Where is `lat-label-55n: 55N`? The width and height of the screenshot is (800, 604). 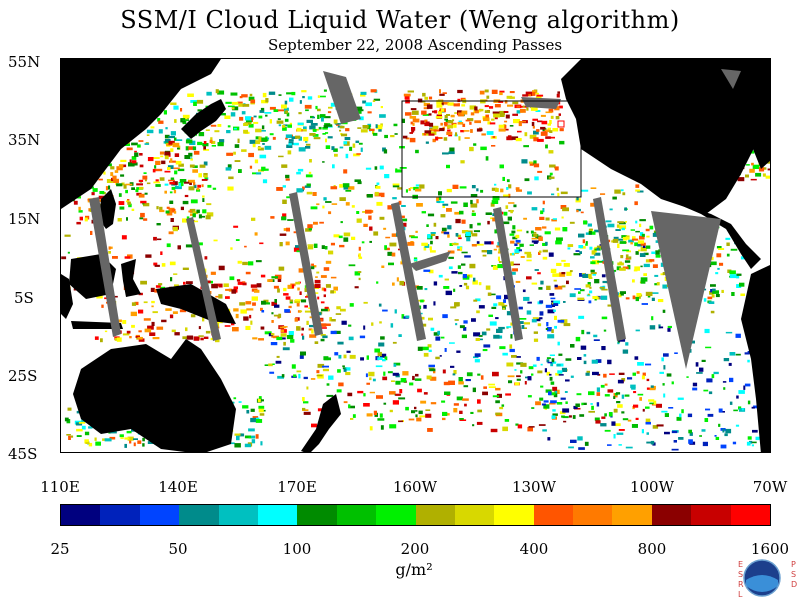 lat-label-55n: 55N is located at coordinates (24, 62).